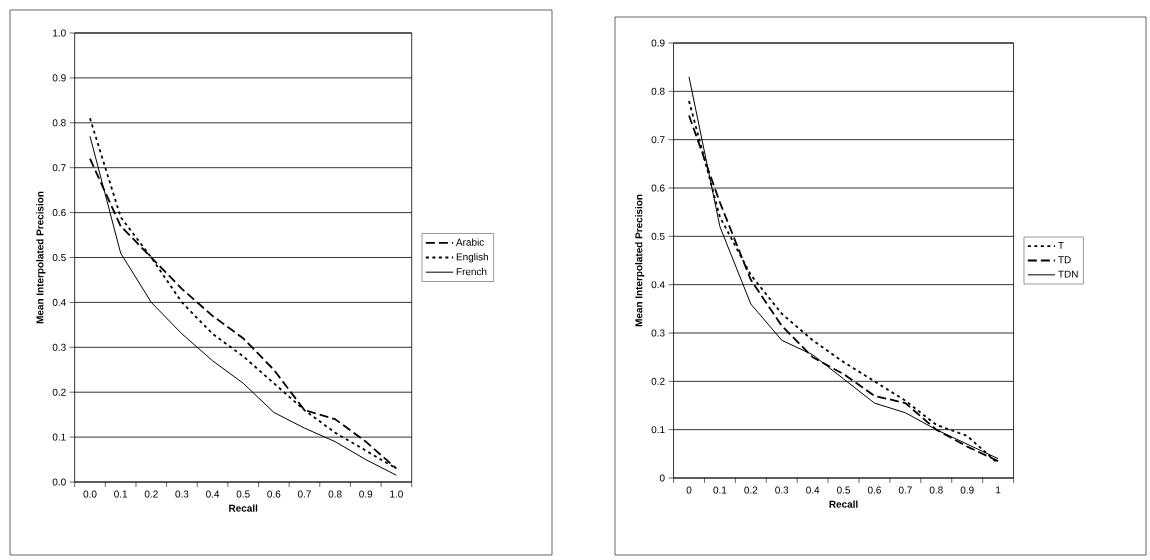 The image size is (1150, 560). Describe the element at coordinates (59, 33) in the screenshot. I see `y-tick-label: 1.0` at that location.